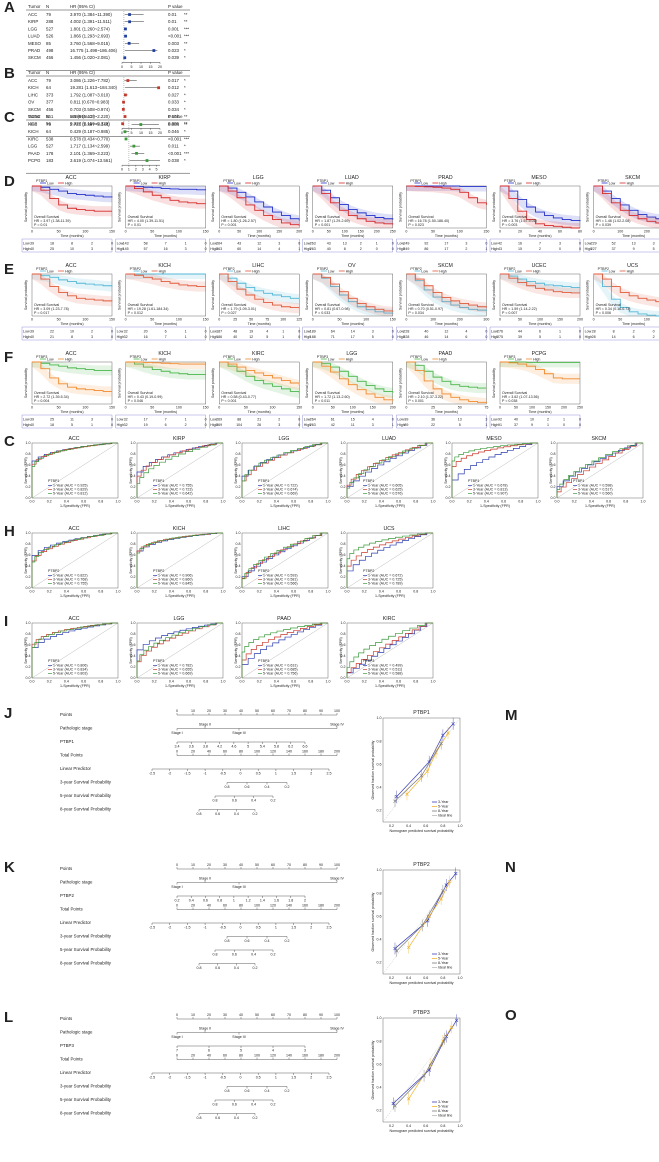 This screenshot has height=1162, width=659. What do you see at coordinates (425, 826) in the screenshot?
I see `calibration-xtick: 0.6` at bounding box center [425, 826].